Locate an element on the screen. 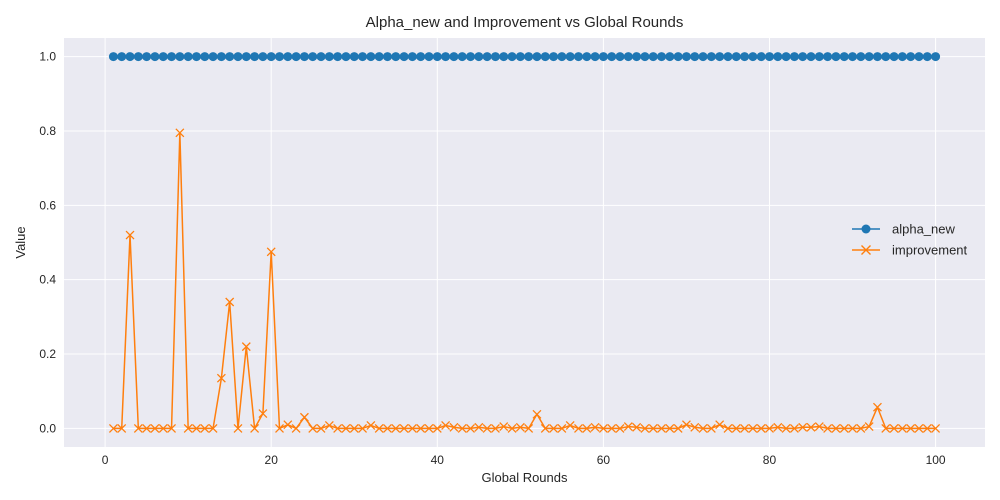  y-tick-label: 1.0 is located at coordinates (47, 57).